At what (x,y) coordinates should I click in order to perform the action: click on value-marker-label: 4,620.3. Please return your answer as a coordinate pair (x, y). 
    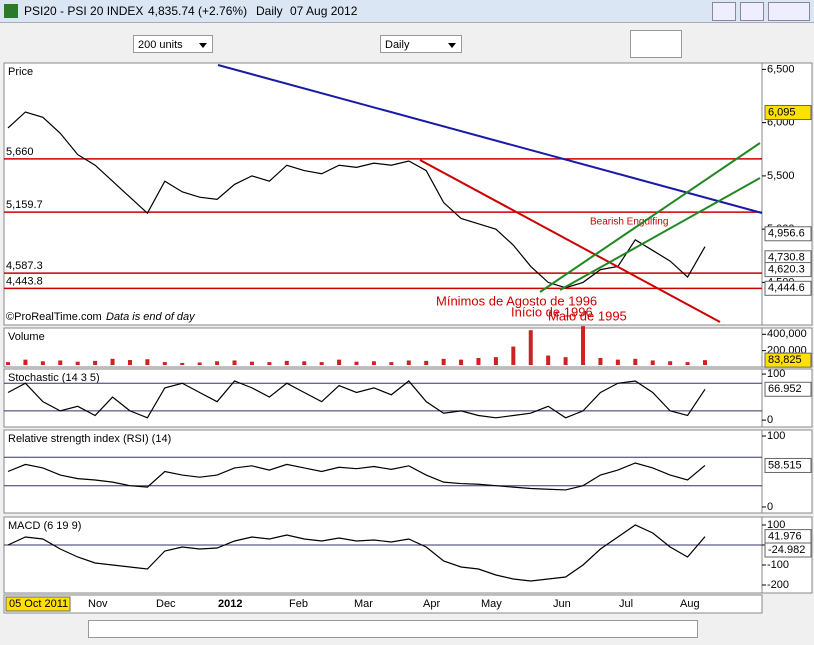
    Looking at the image, I should click on (786, 269).